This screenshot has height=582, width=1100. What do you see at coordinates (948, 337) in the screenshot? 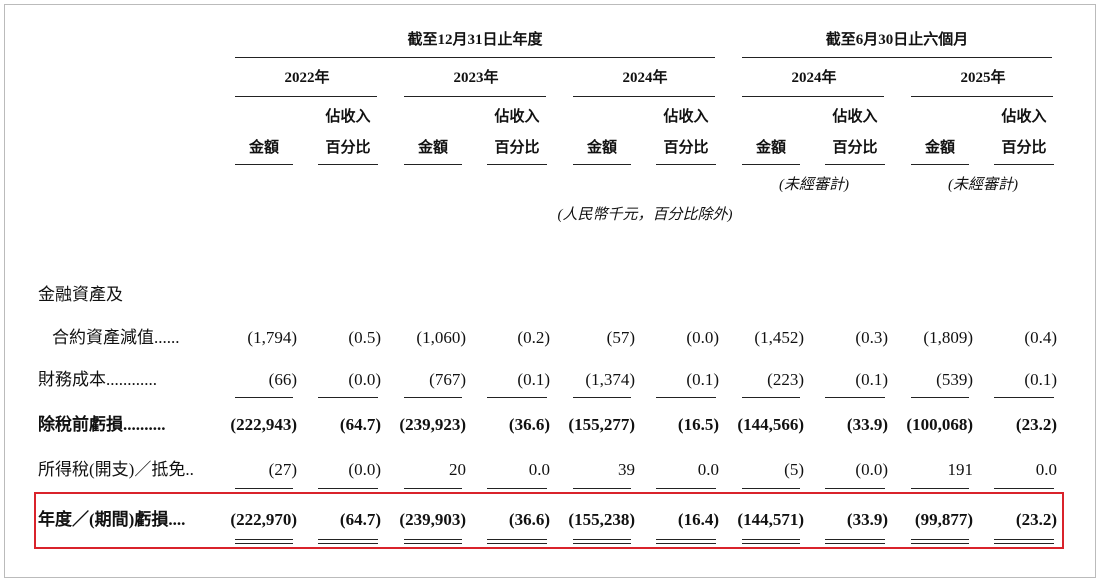
I see `cell-value: (1,809)` at bounding box center [948, 337].